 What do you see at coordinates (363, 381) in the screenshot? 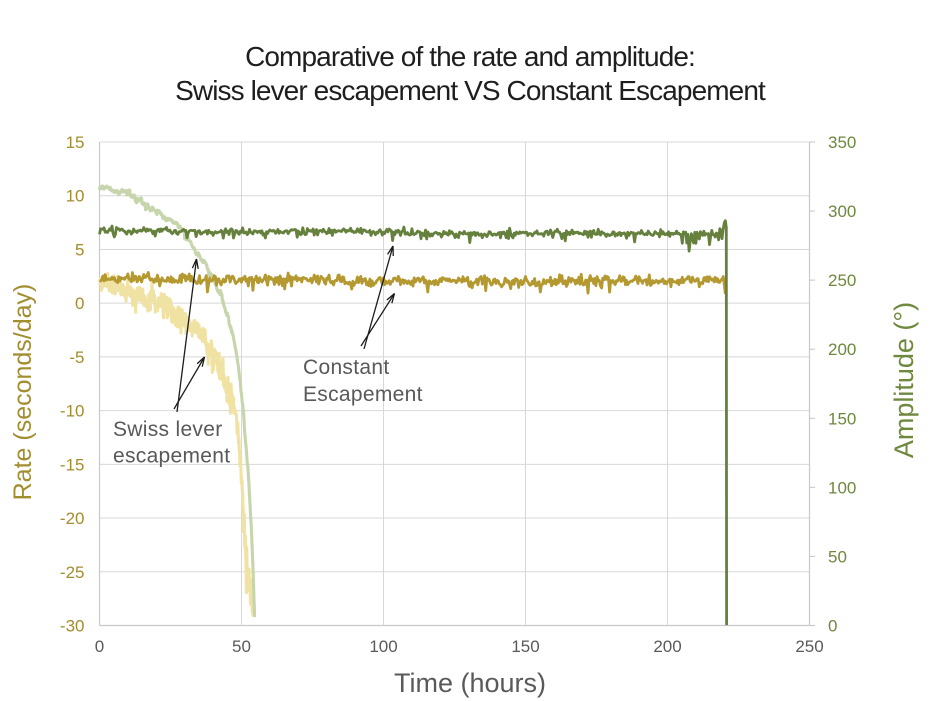
I see `annotation-constant-escapement: Constant Escapement` at bounding box center [363, 381].